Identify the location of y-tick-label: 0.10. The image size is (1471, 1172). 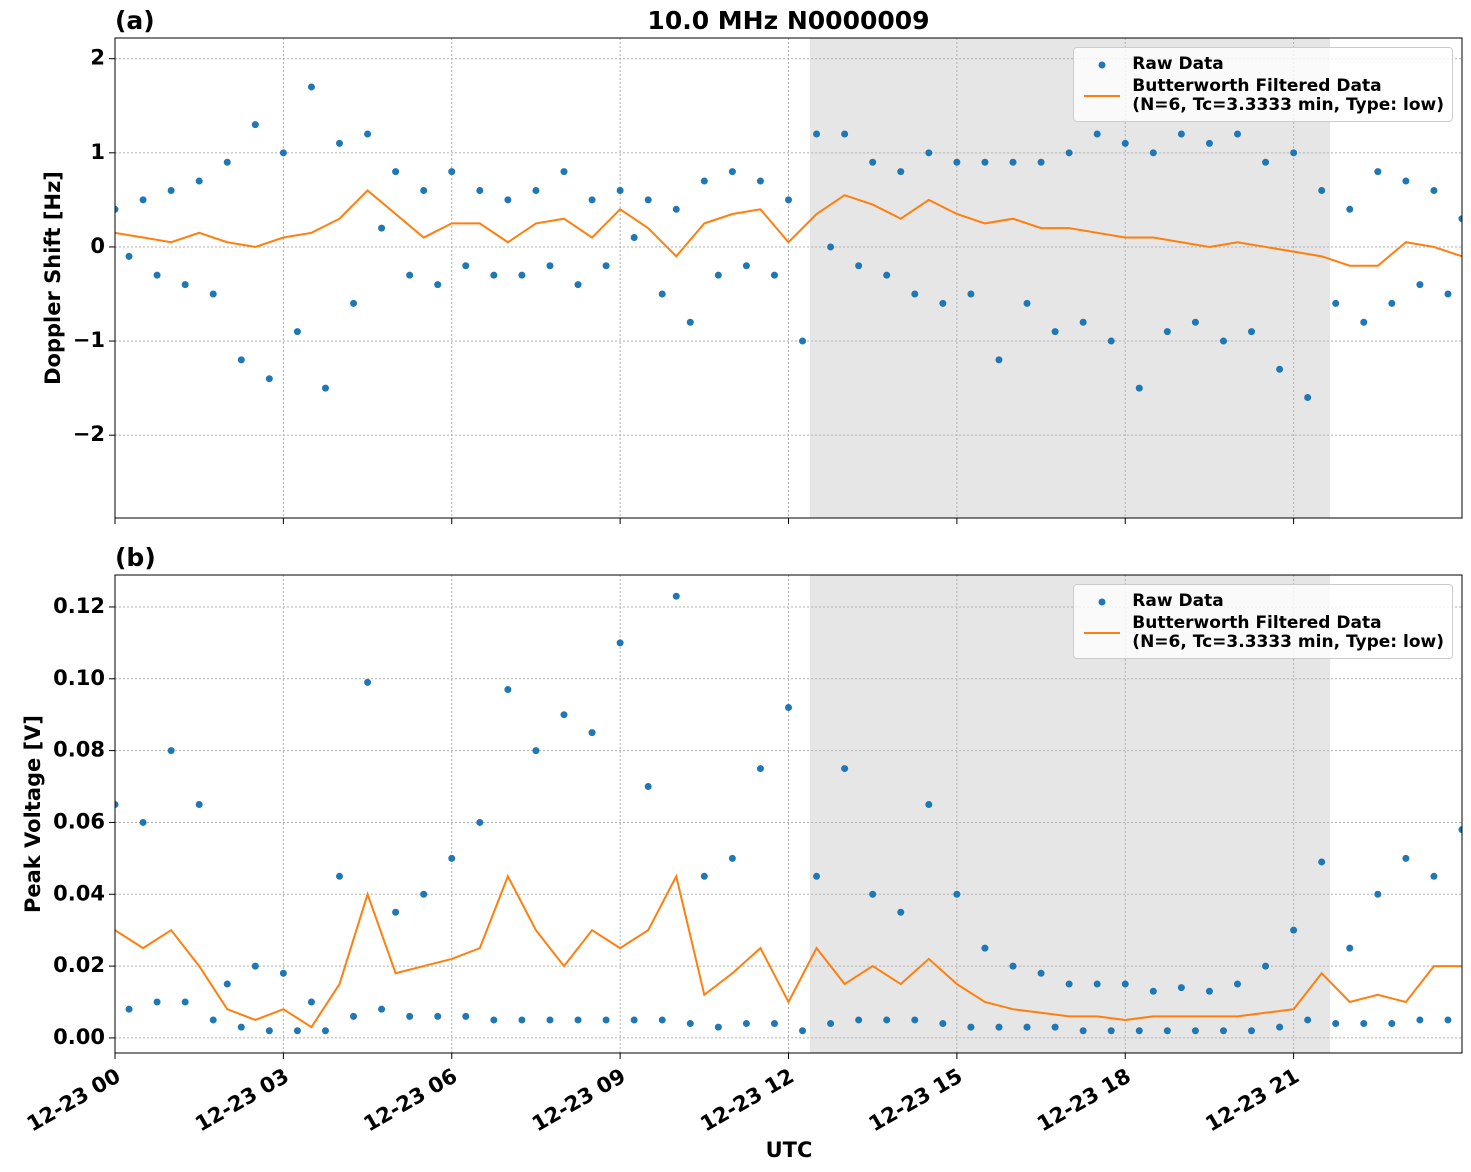
(79, 678).